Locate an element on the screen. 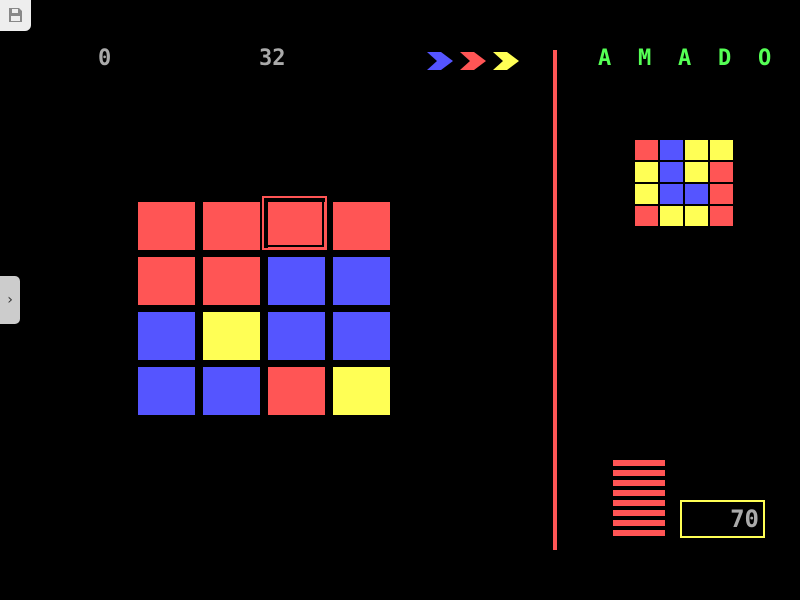  moves-counter: 32 is located at coordinates (272, 58).